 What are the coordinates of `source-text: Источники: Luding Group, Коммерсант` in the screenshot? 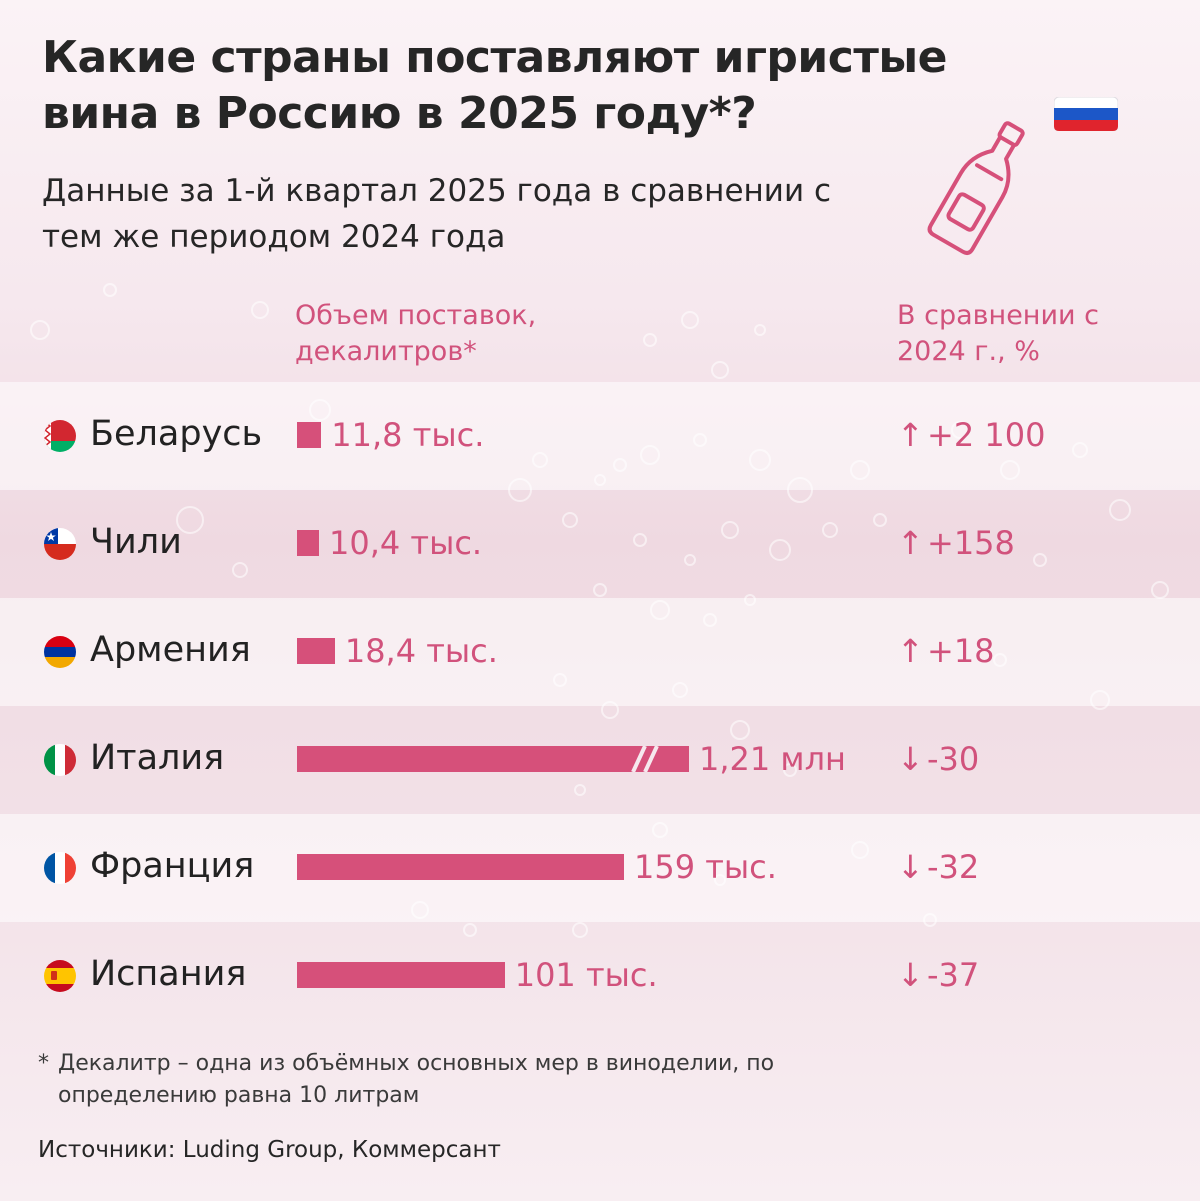 It's located at (269, 1150).